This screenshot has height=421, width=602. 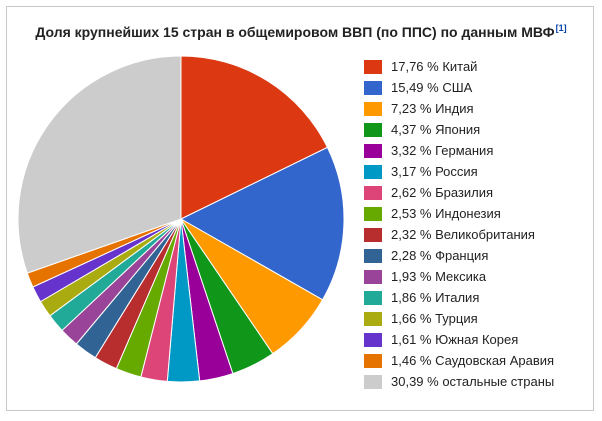 What do you see at coordinates (434, 171) in the screenshot?
I see `legend-label: 3,17 % Россия` at bounding box center [434, 171].